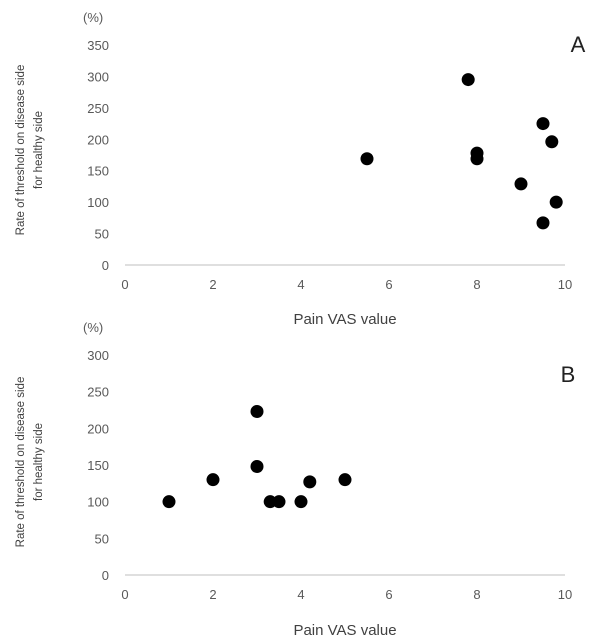 The height and width of the screenshot is (641, 595). Describe the element at coordinates (98, 45) in the screenshot. I see `y-tick-label: 350` at that location.